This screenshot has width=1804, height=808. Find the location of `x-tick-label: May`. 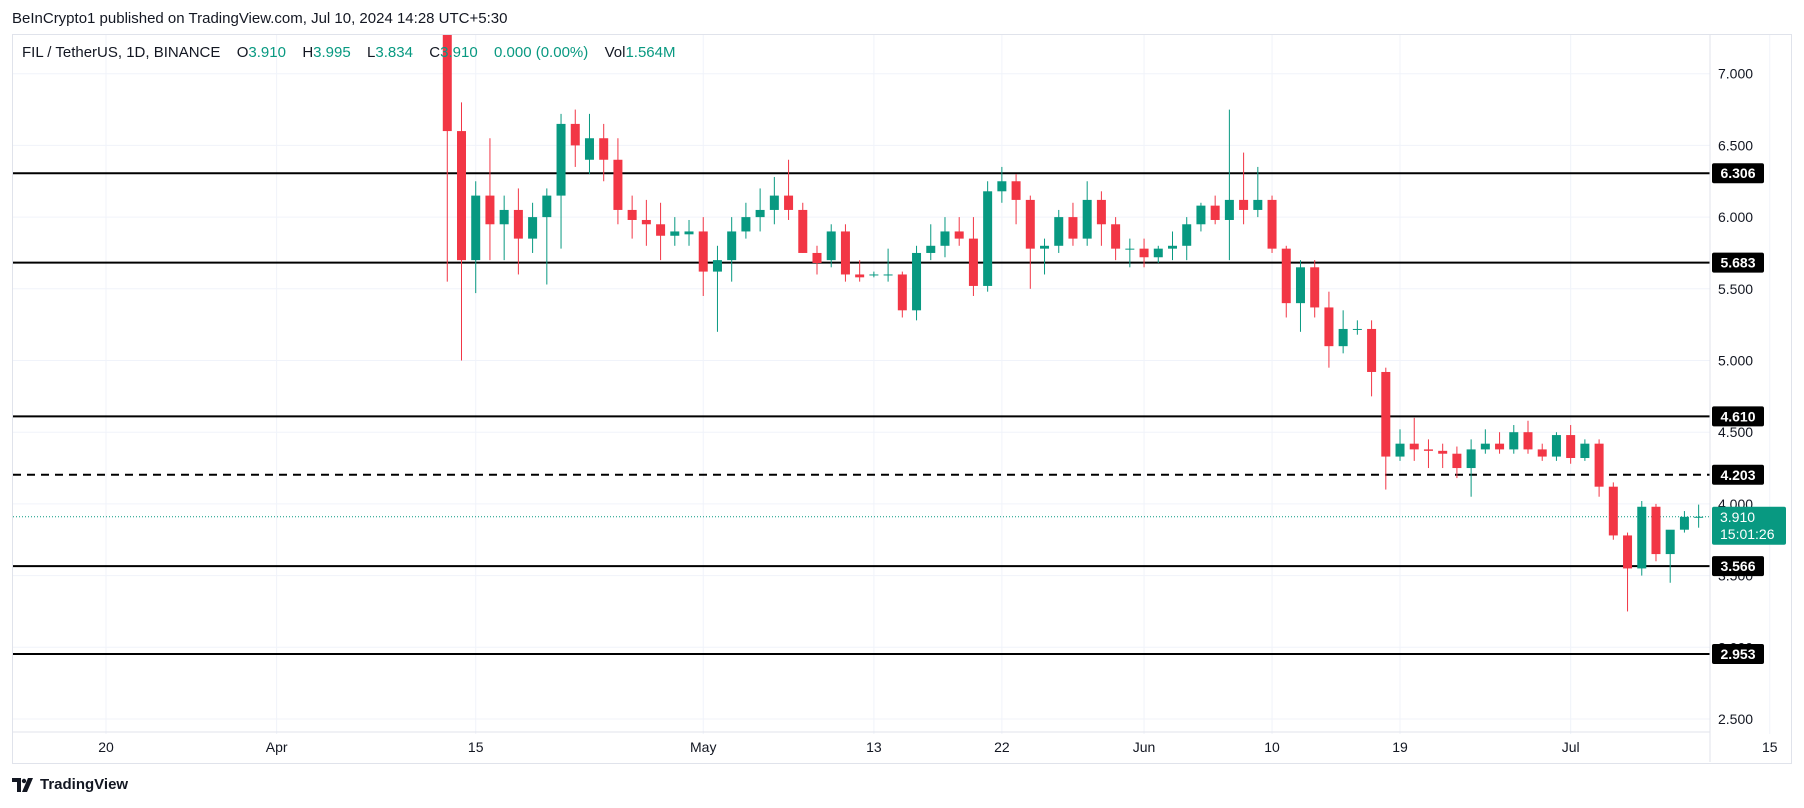

x-tick-label: May is located at coordinates (703, 747).